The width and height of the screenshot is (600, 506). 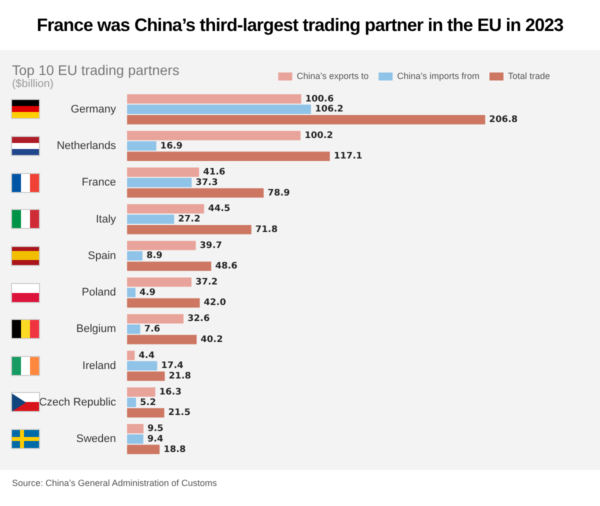 What do you see at coordinates (175, 449) in the screenshot?
I see `data-label: 18.8` at bounding box center [175, 449].